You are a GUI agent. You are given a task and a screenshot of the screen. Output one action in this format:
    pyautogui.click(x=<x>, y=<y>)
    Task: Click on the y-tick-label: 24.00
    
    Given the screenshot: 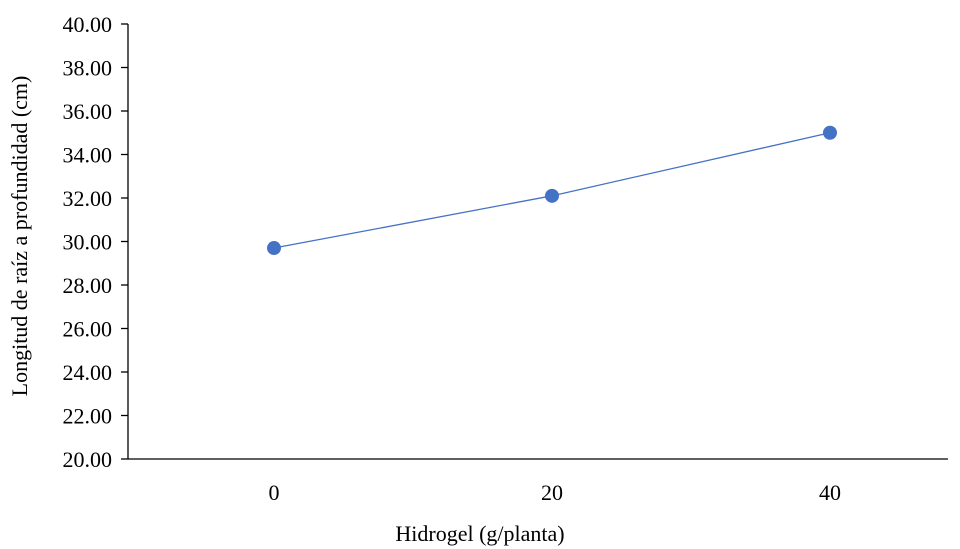 What is the action you would take?
    pyautogui.click(x=88, y=372)
    